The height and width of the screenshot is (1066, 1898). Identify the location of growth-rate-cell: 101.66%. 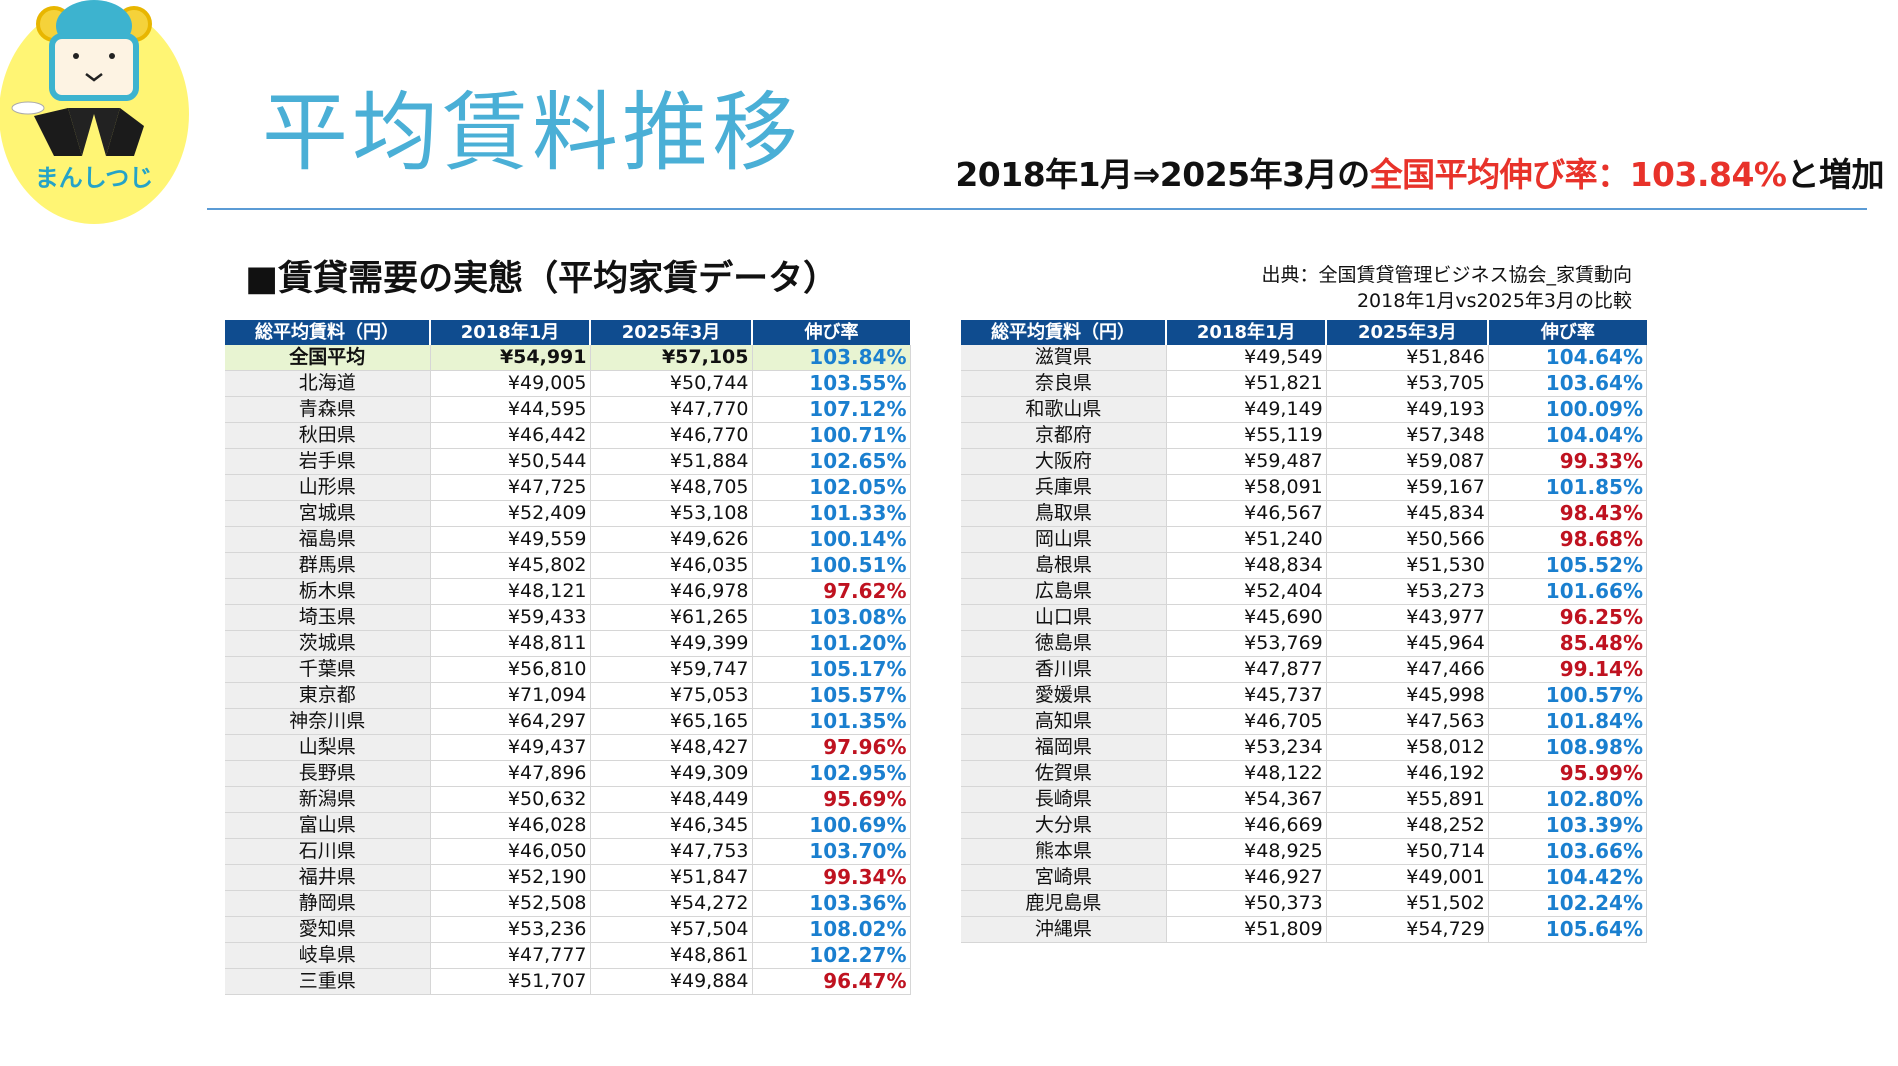
(1568, 591).